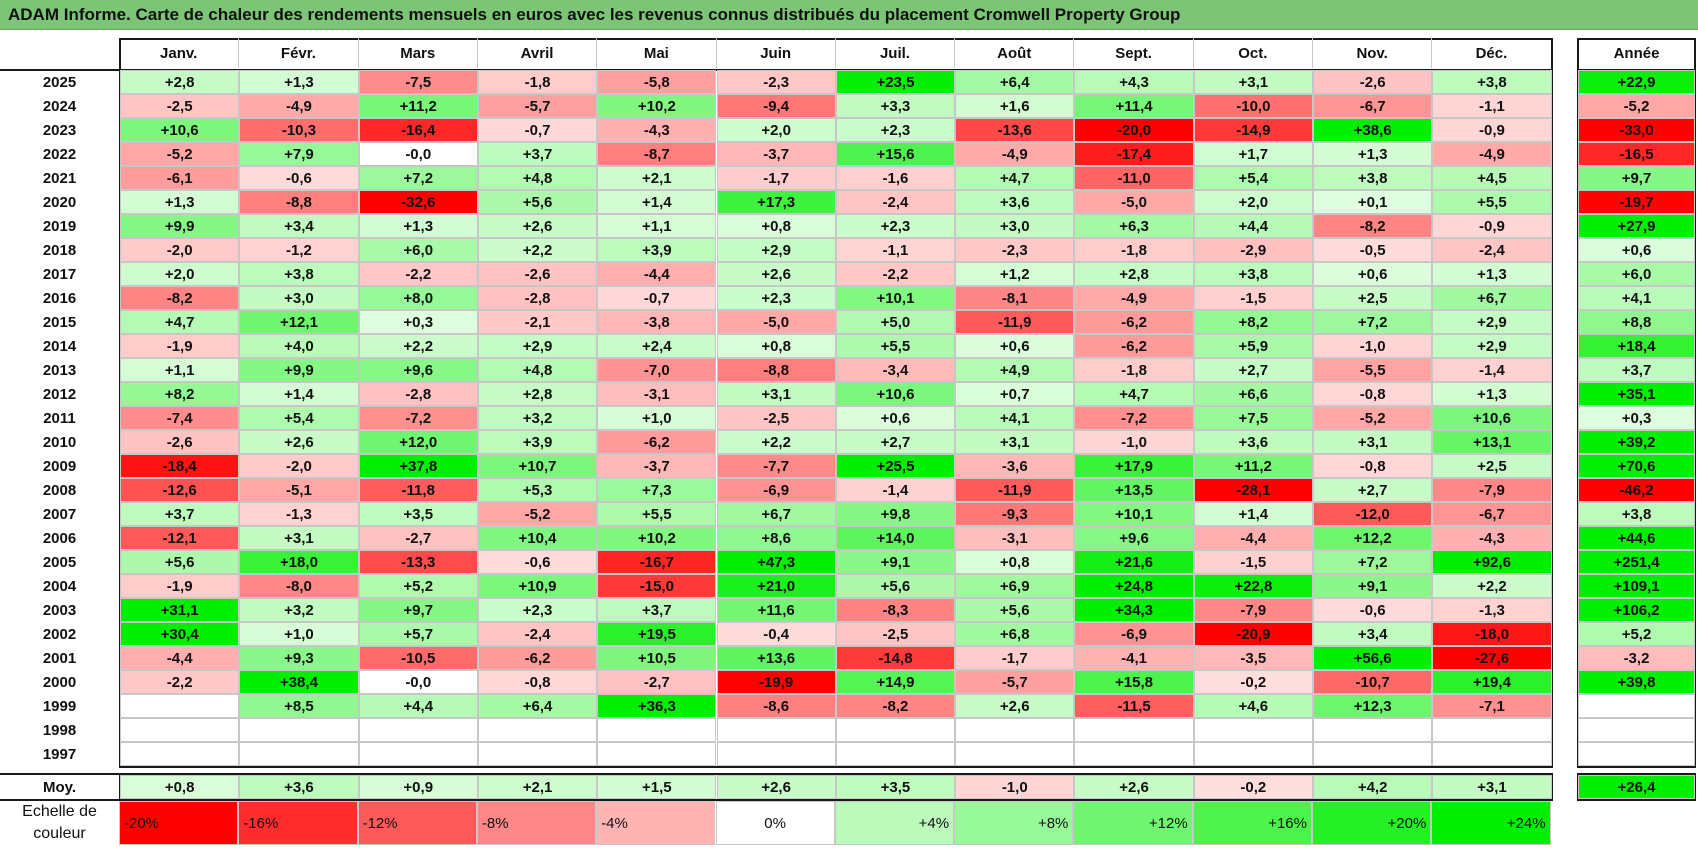  I want to click on year-label: 2008, so click(59, 490).